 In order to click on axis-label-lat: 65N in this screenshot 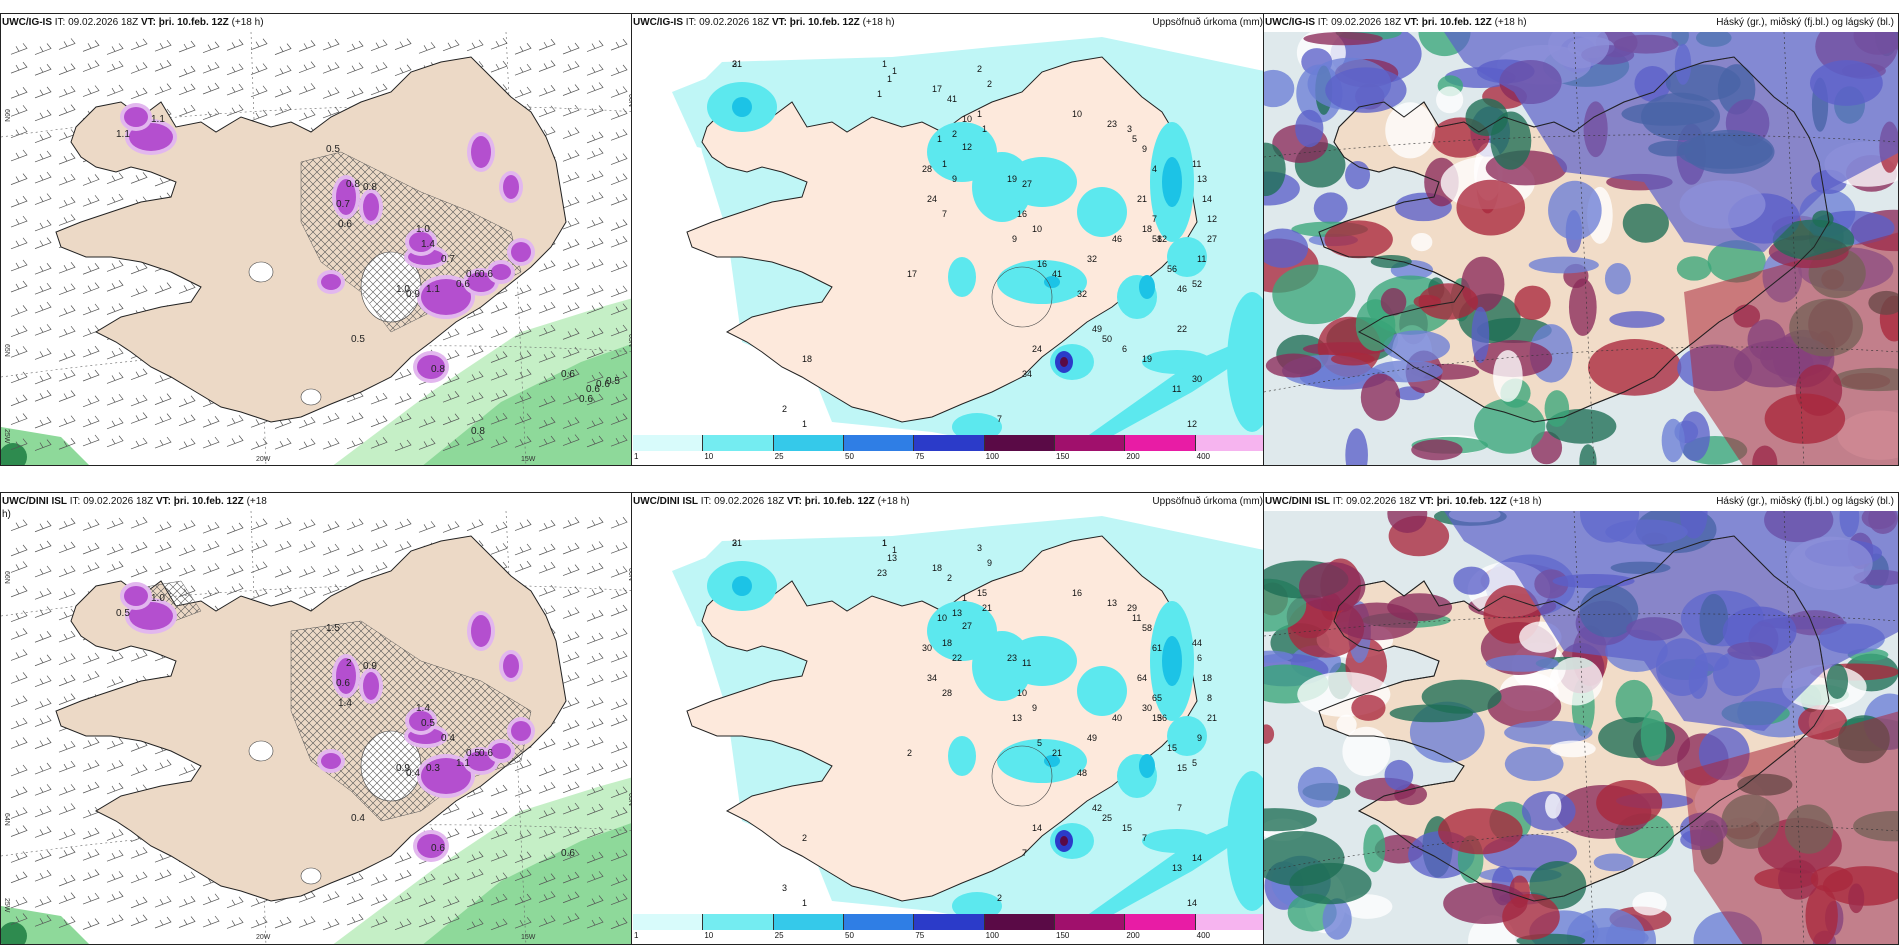, I will do `click(630, 799)`.